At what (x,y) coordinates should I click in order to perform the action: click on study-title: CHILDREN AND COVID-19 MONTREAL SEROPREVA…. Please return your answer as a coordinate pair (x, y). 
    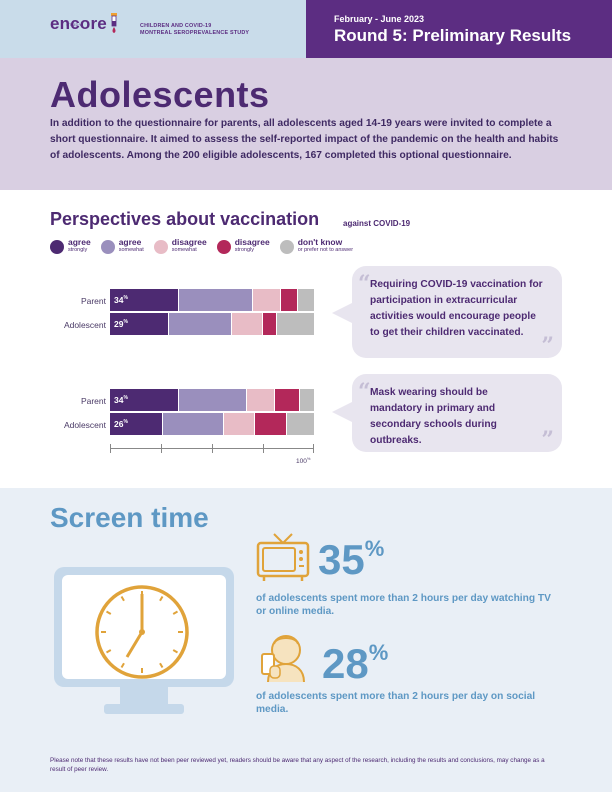
    Looking at the image, I should click on (194, 30).